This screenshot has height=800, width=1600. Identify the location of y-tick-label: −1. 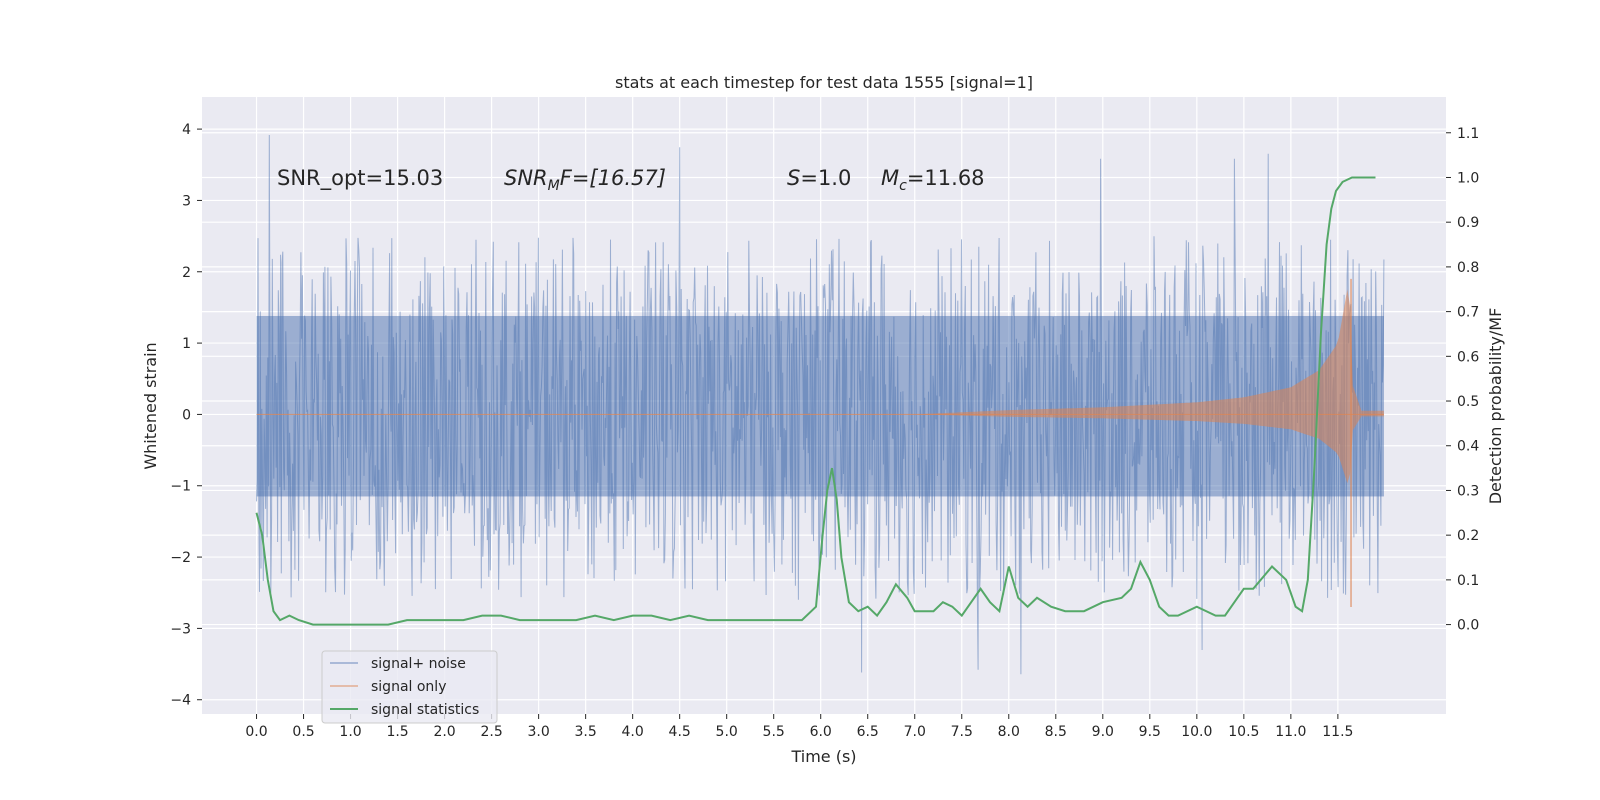
(180, 487).